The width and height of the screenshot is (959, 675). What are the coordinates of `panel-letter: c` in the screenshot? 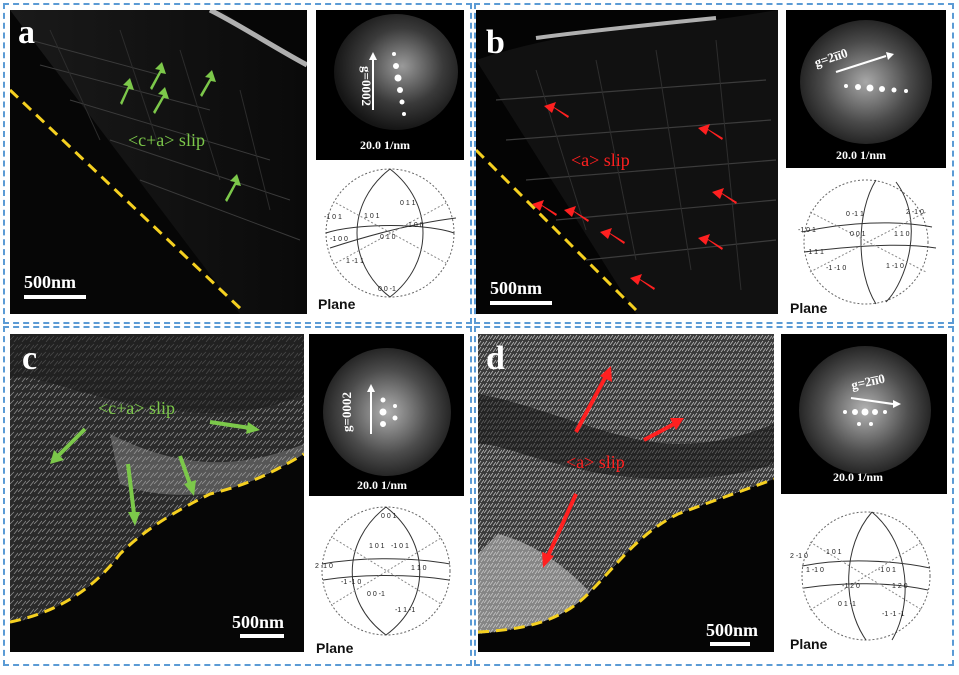 It's located at (30, 358).